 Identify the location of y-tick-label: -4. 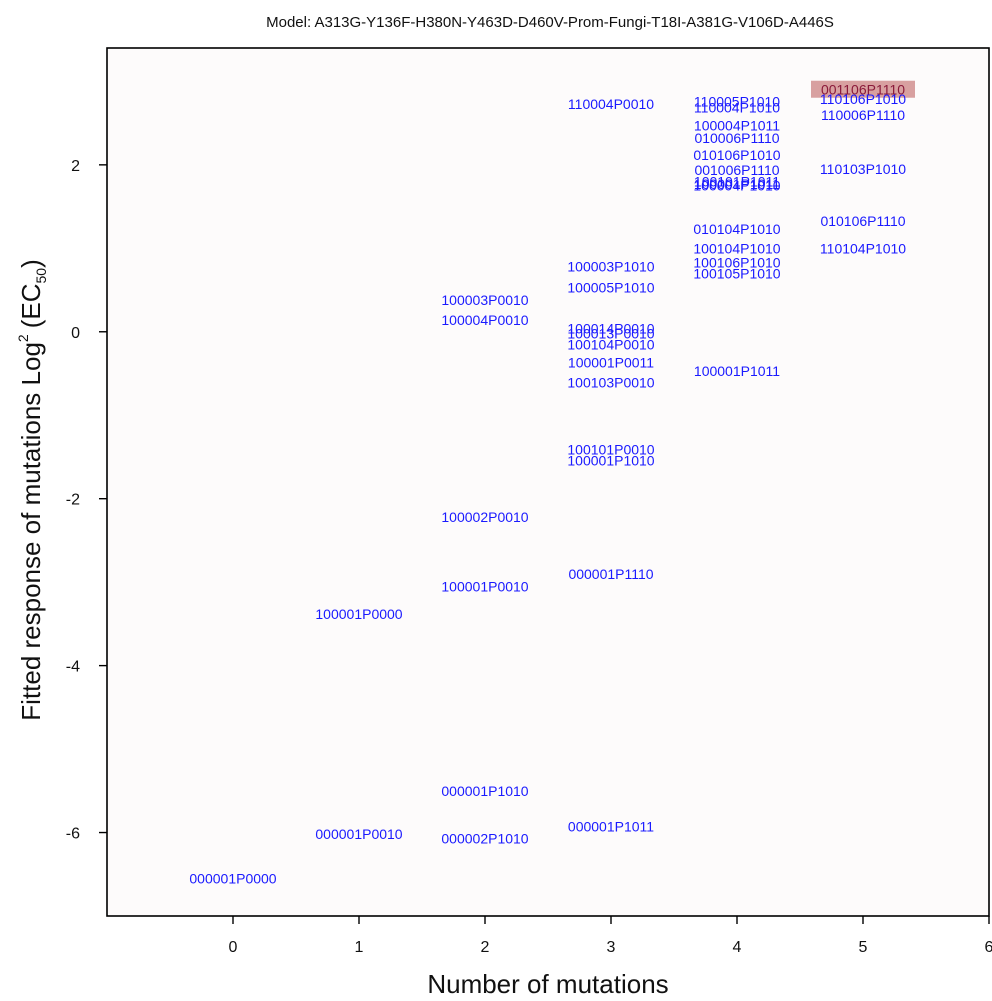
(73, 667).